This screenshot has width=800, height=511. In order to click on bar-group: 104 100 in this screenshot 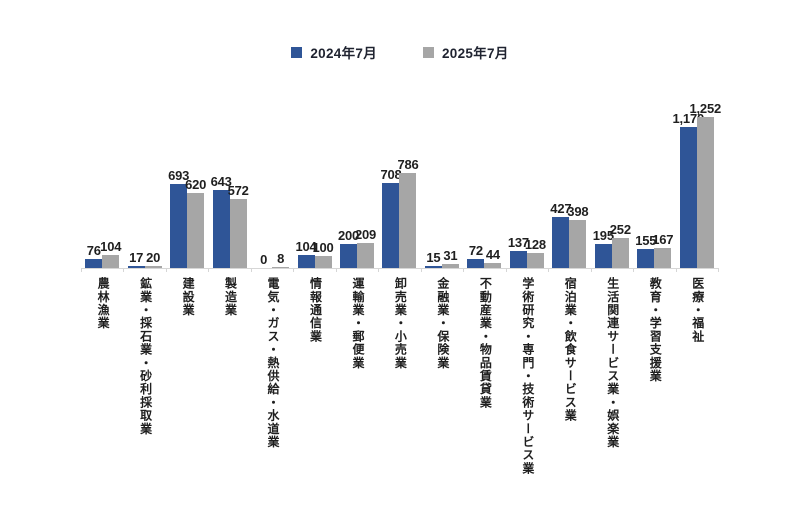, I will do `click(314, 192)`.